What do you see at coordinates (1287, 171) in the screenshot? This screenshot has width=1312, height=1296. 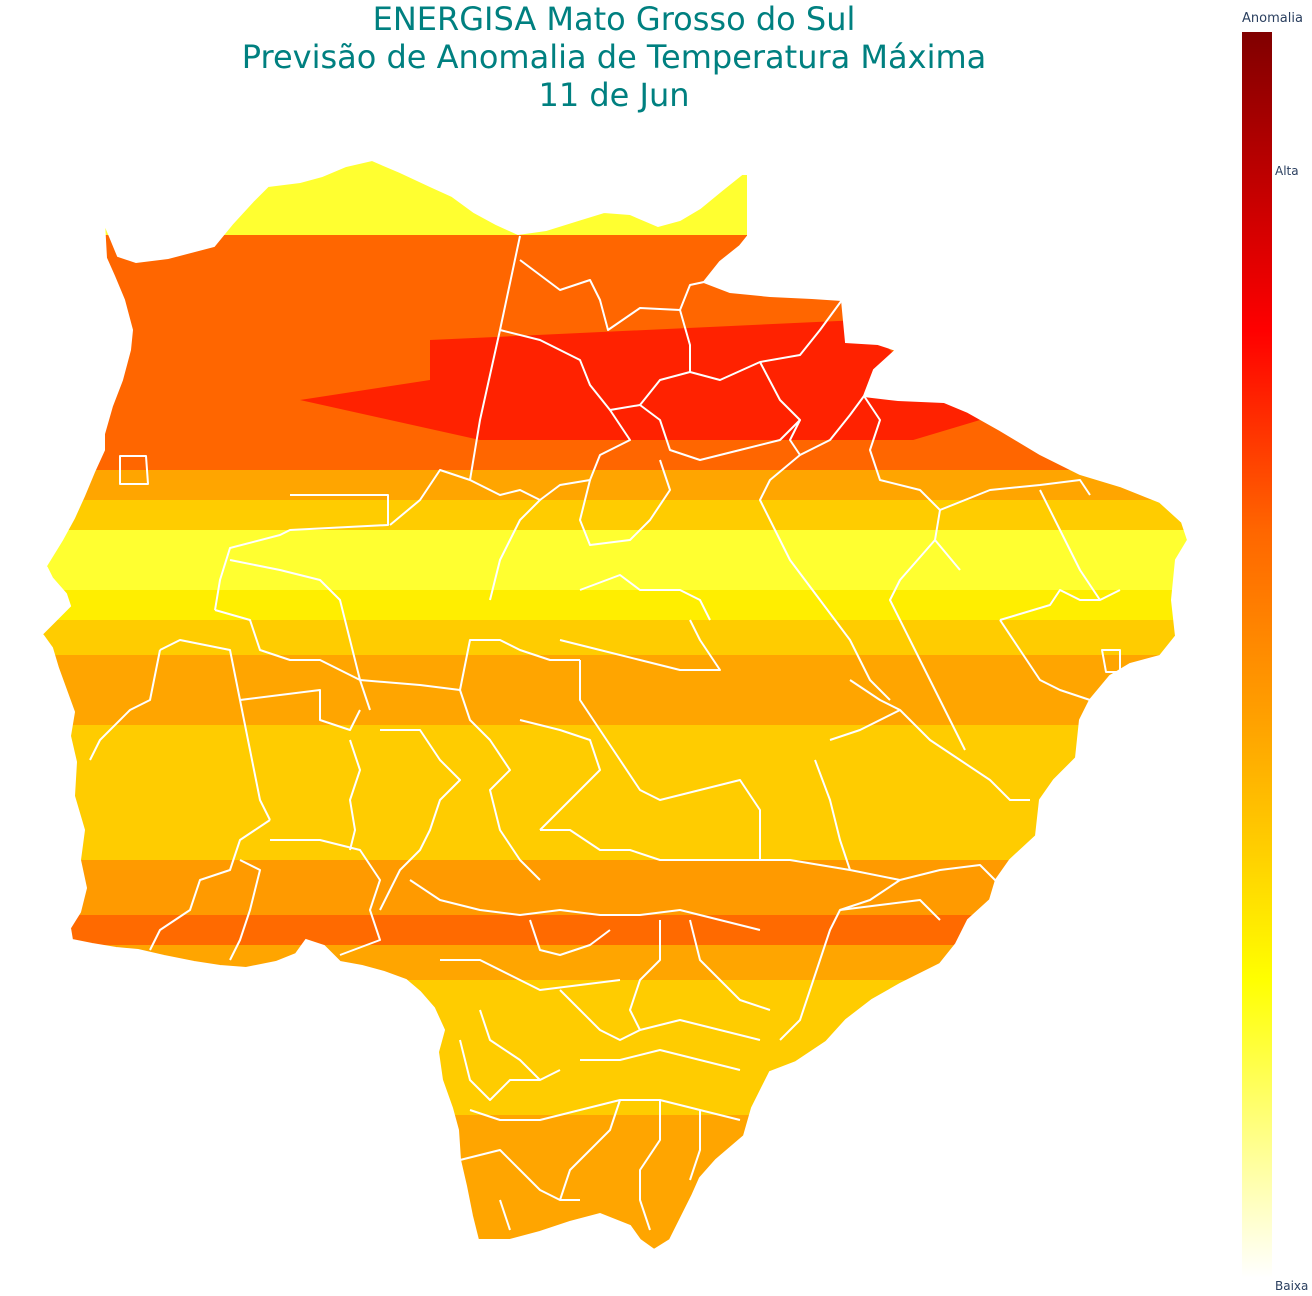 I see `colorbar-tick-high: Alta` at bounding box center [1287, 171].